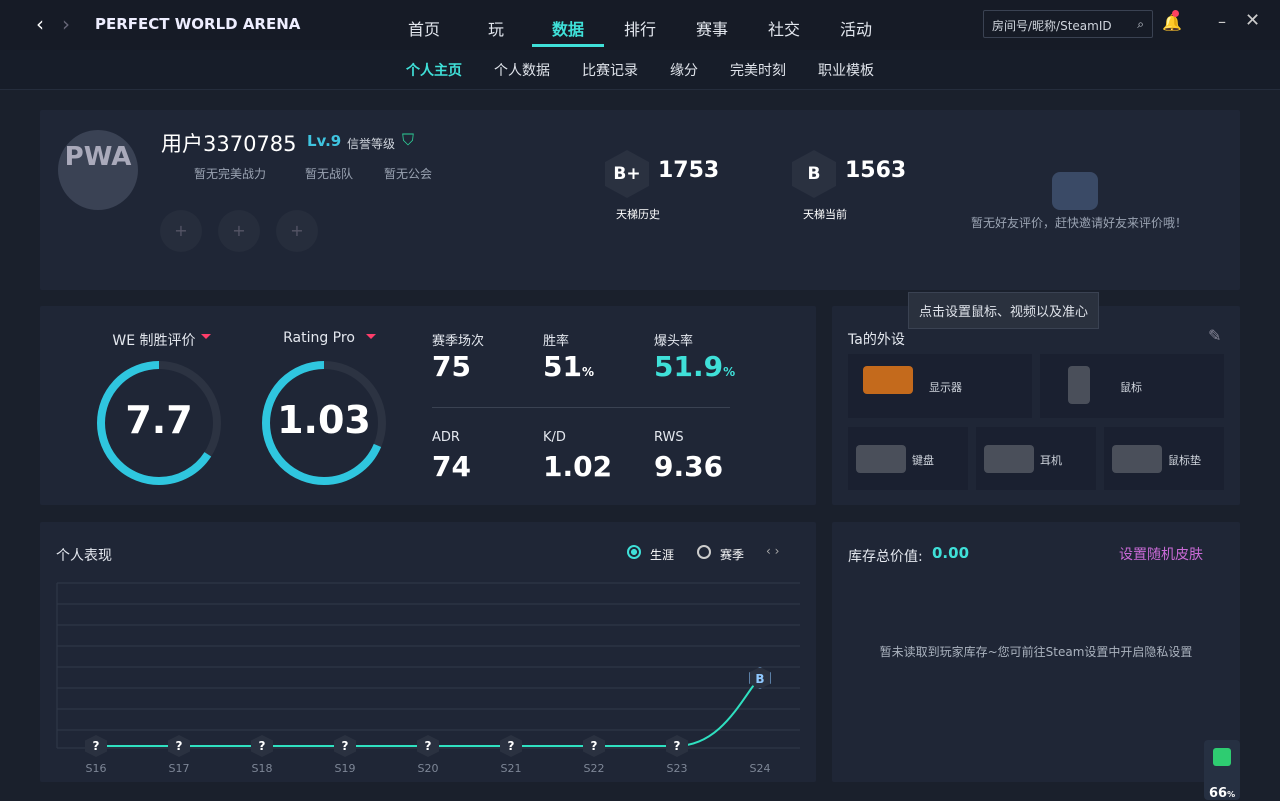 This screenshot has height=801, width=1280. What do you see at coordinates (640, 70) in the screenshot?
I see `sub-bar` at bounding box center [640, 70].